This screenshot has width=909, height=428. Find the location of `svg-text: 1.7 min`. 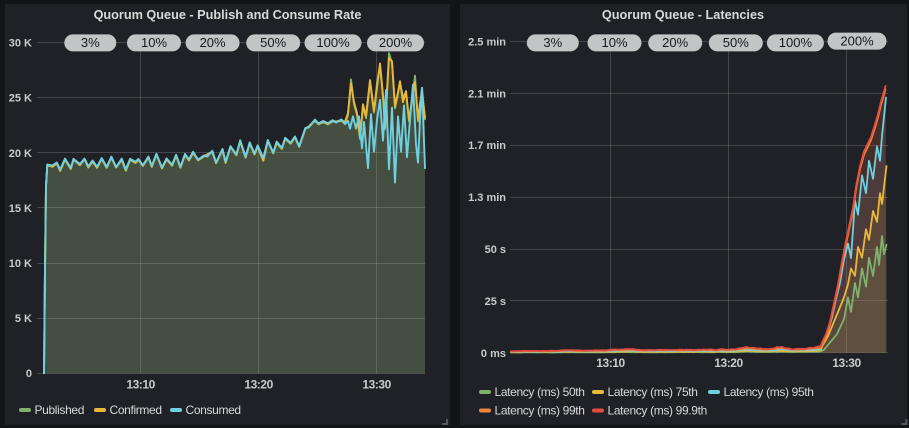

svg-text: 1.7 min is located at coordinates (487, 146).